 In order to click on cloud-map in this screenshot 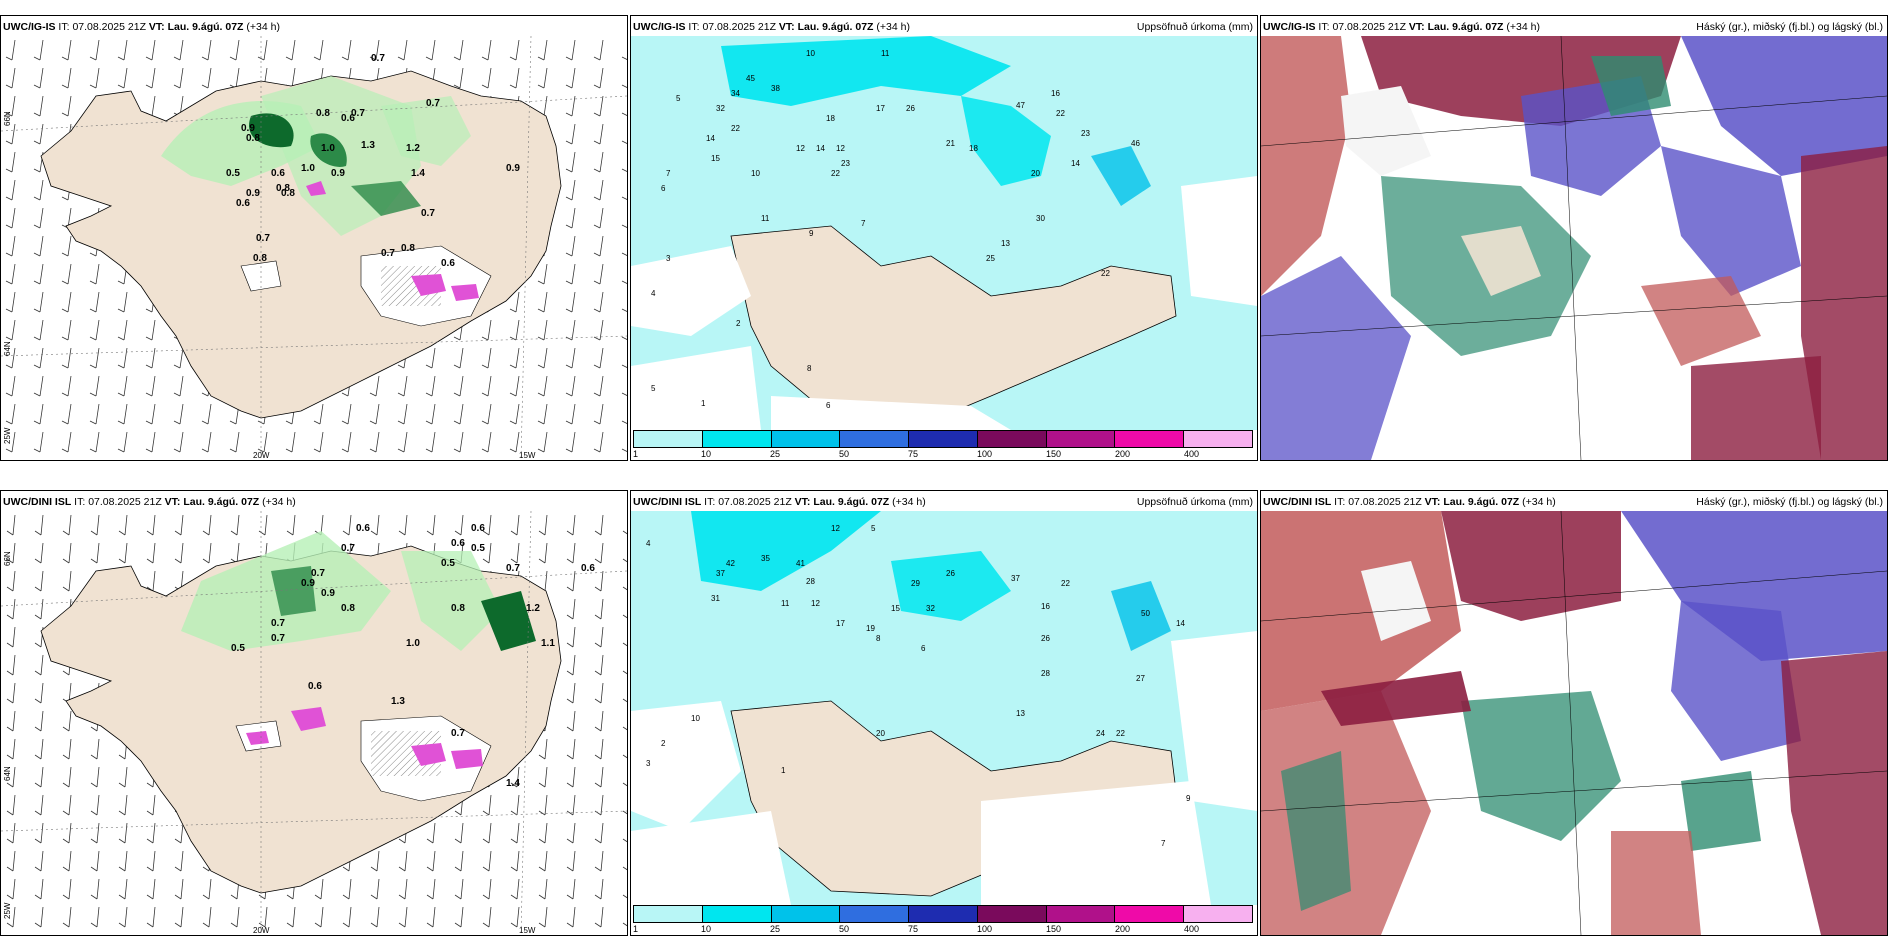, I will do `click(1574, 723)`.